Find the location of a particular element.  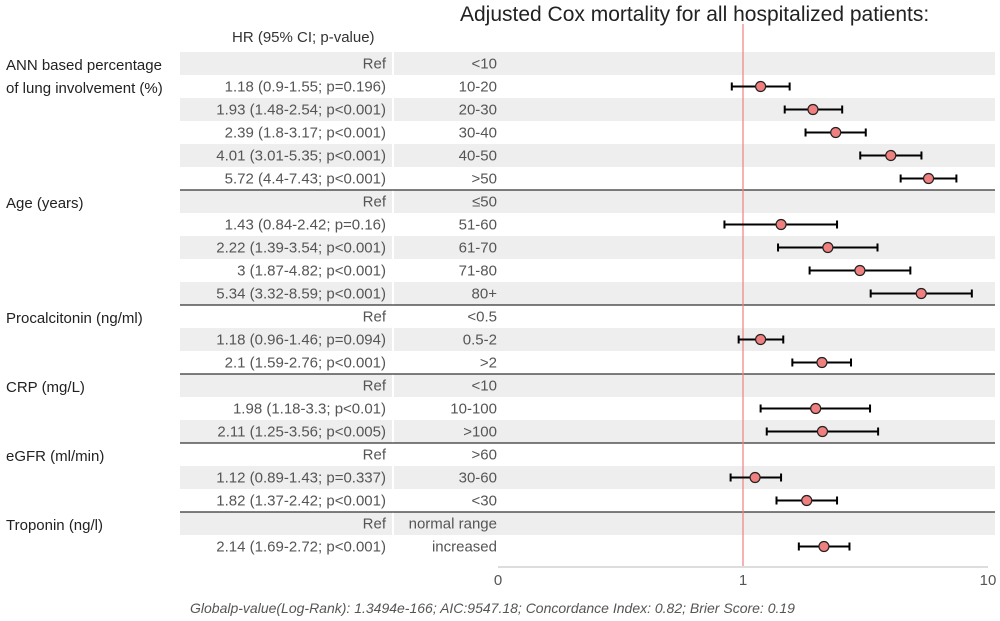

level-label: 0.5-2 is located at coordinates (480, 340).